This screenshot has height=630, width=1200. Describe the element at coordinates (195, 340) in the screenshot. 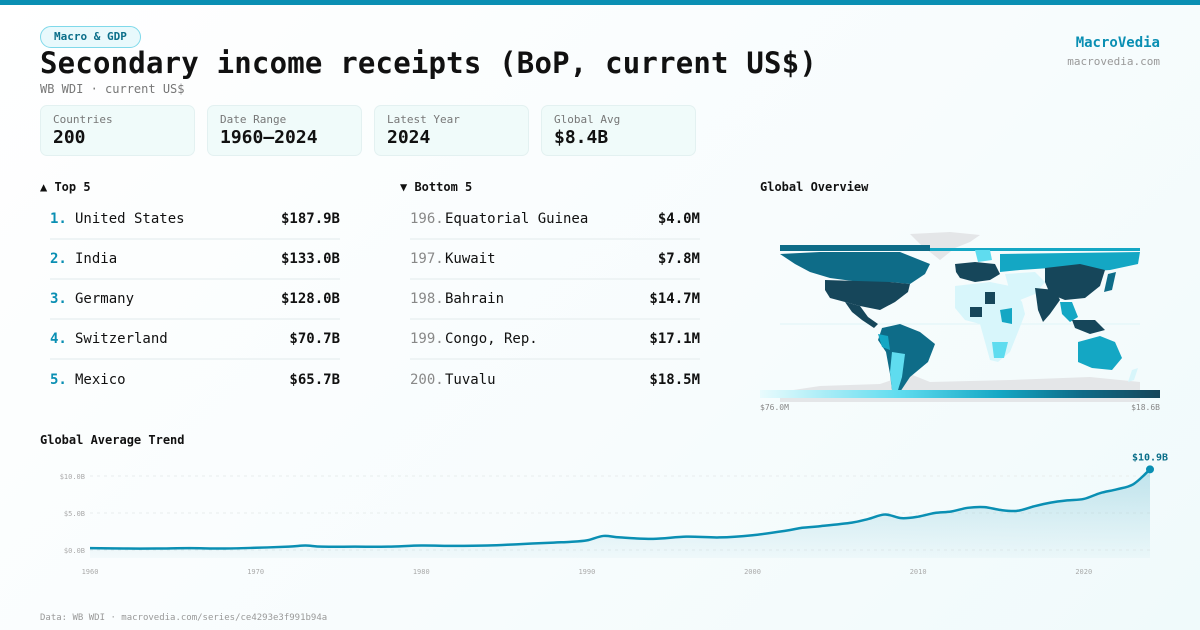

I see `list-item: 4. Switzerland $70.7B` at that location.